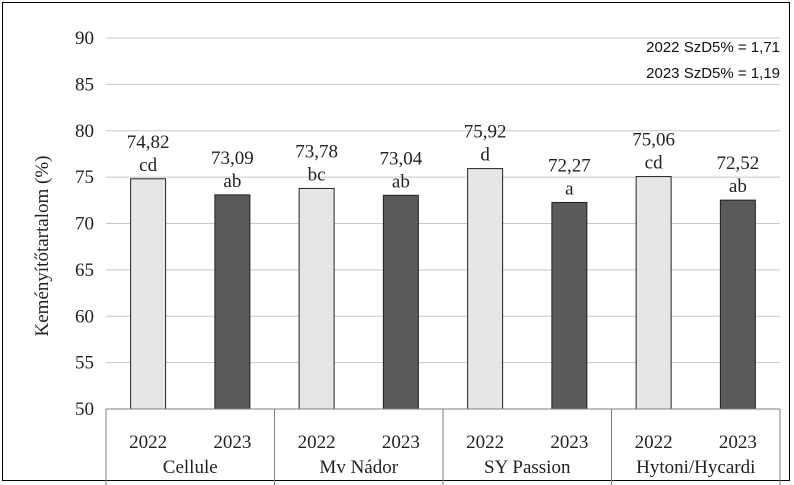  What do you see at coordinates (695, 467) in the screenshot?
I see `group-label: Hytoni/Hycardi` at bounding box center [695, 467].